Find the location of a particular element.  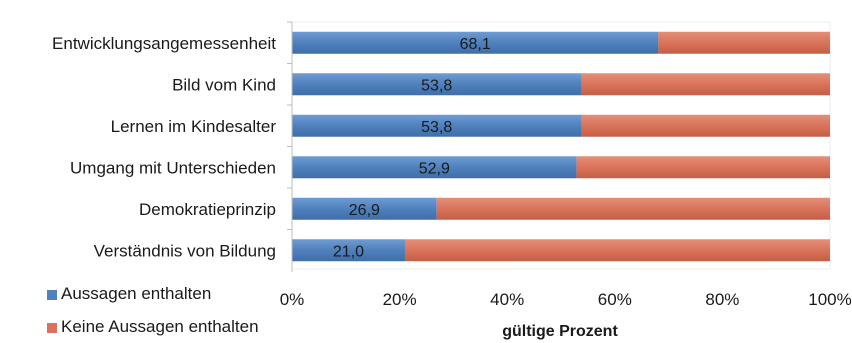

data-label-1: 53,8 is located at coordinates (436, 85).